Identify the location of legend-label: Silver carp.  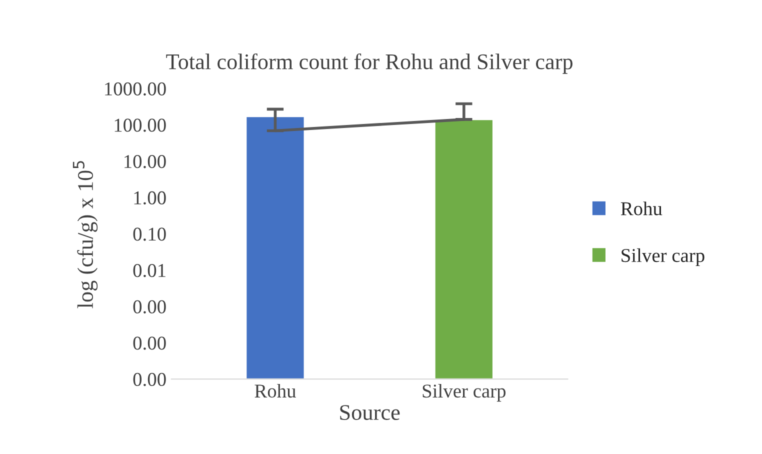
(663, 257).